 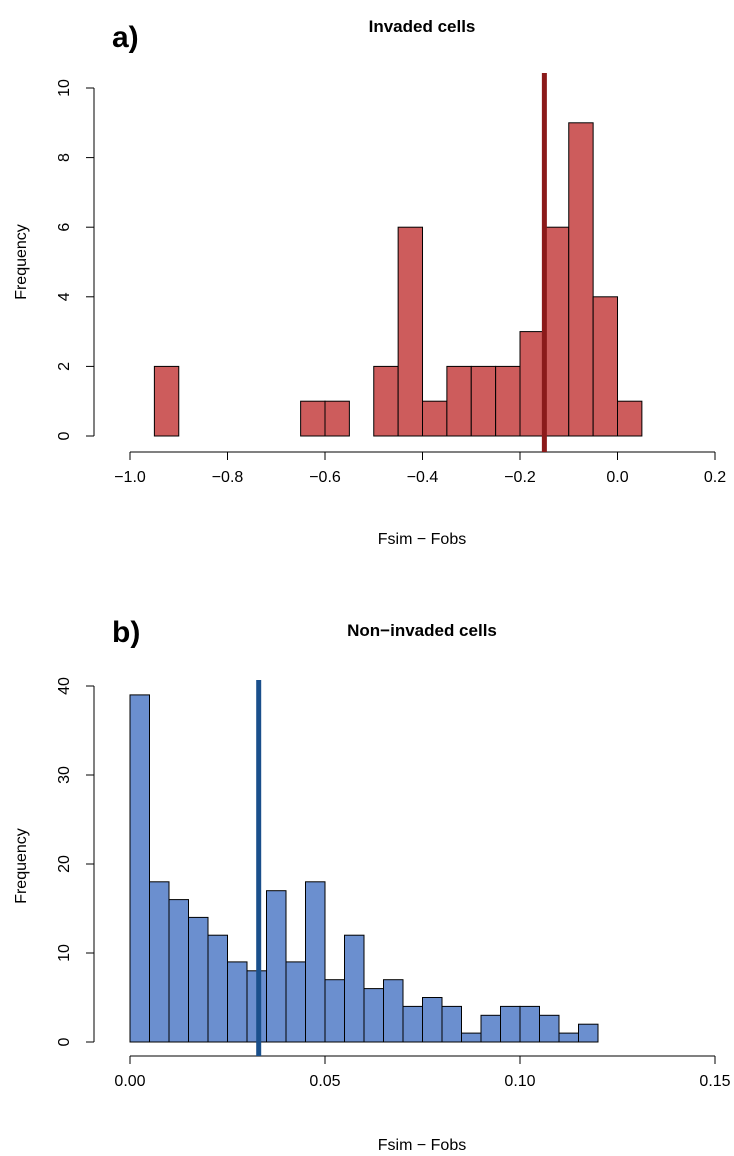 I want to click on x-axis-invaded: −1.0 −0.8 −0.6 −0.4 −0.2 0.0 0.2, so click(x=420, y=468).